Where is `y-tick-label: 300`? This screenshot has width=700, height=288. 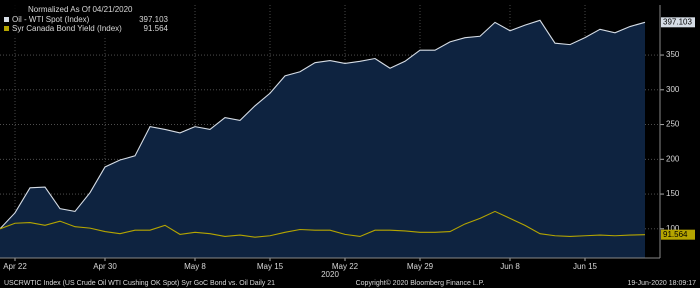
y-tick-label: 300 is located at coordinates (673, 89).